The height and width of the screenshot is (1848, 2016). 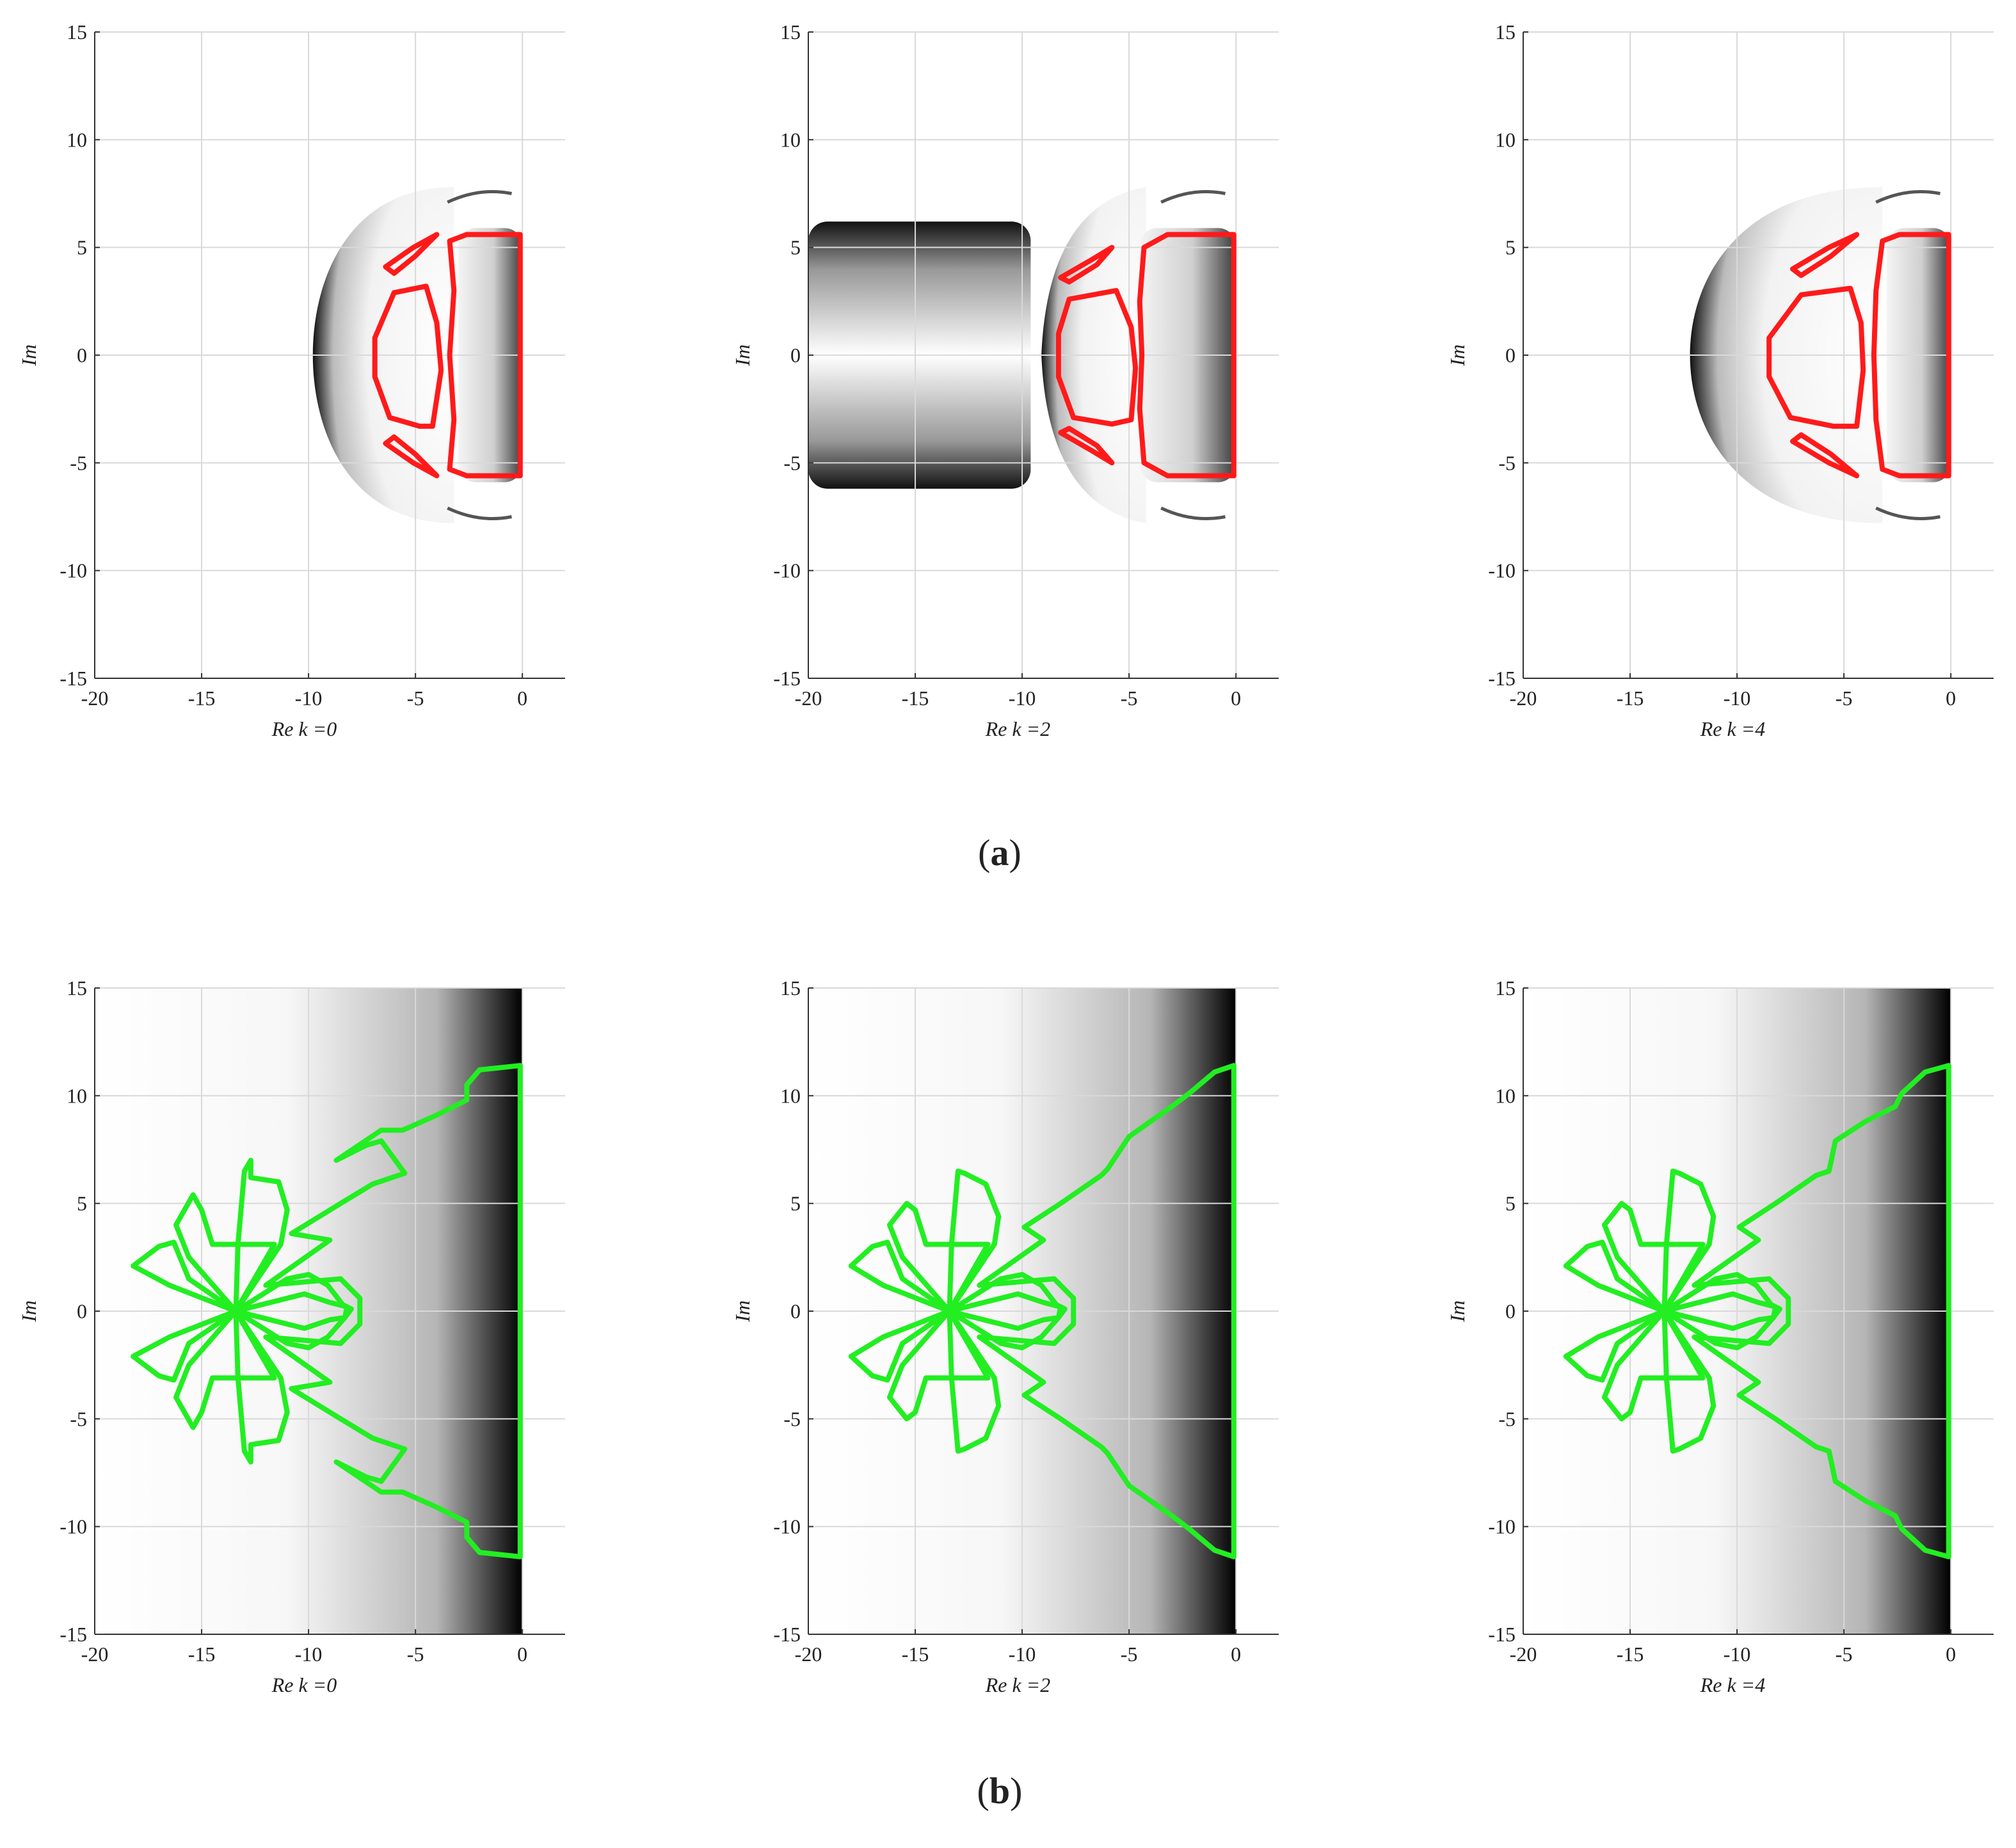 I want to click on row-b-paren-close: ), so click(x=1016, y=1791).